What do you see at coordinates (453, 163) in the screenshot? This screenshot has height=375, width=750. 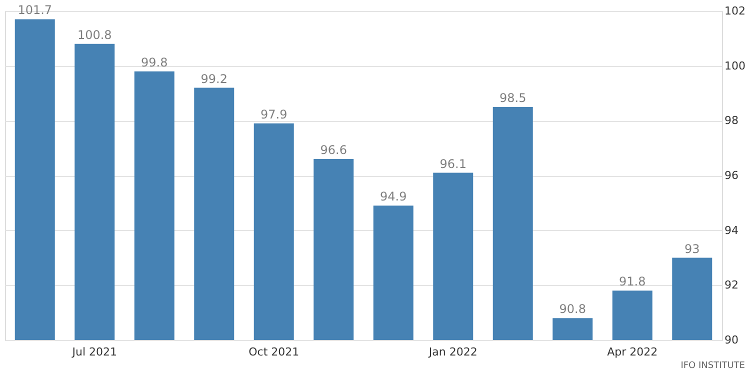 I see `data-label: 96.1` at bounding box center [453, 163].